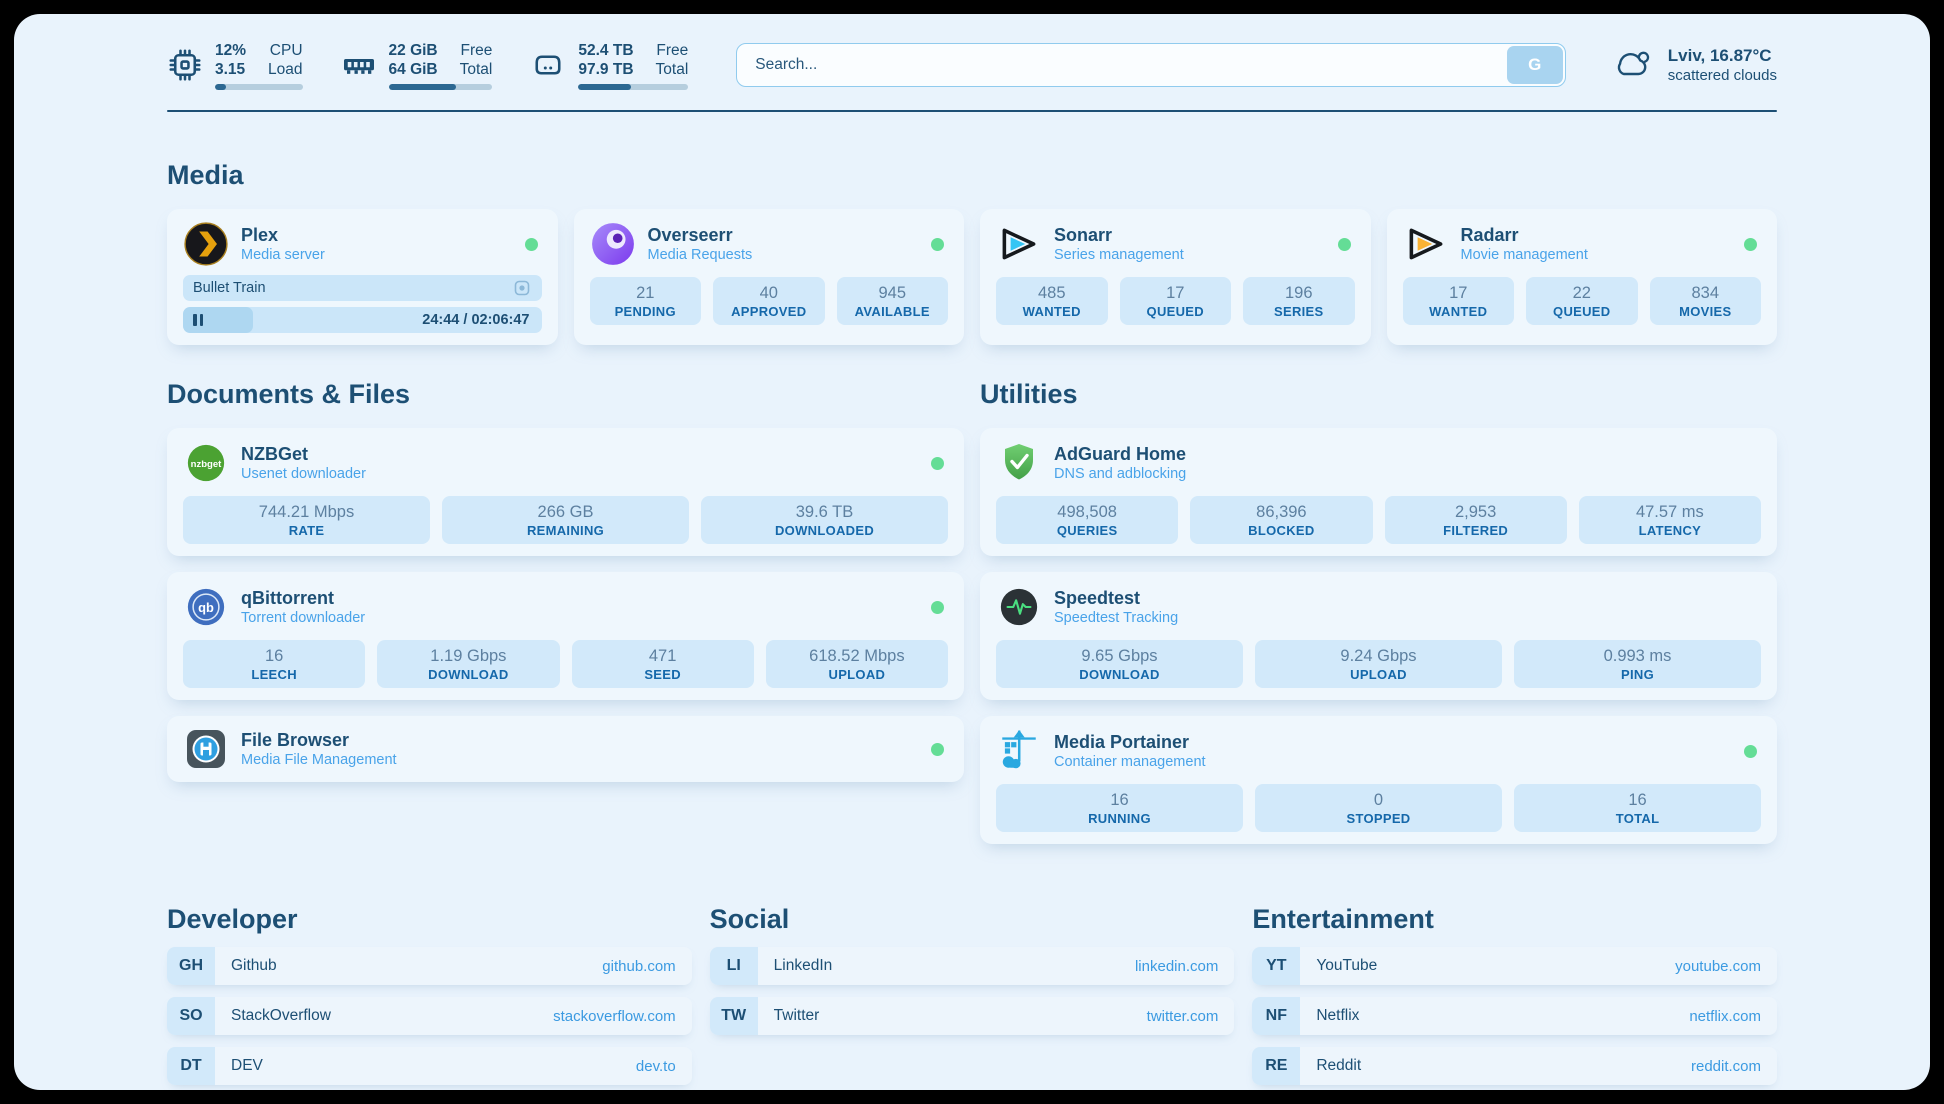 Image resolution: width=1944 pixels, height=1104 pixels. I want to click on link-name: StackOverflow, so click(281, 1015).